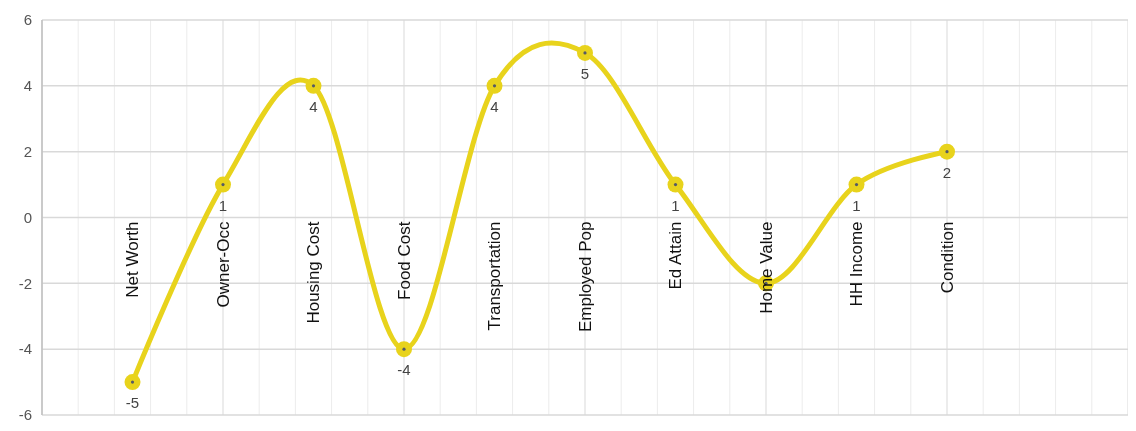  What do you see at coordinates (314, 272) in the screenshot?
I see `x-tick-label: Housing Cost` at bounding box center [314, 272].